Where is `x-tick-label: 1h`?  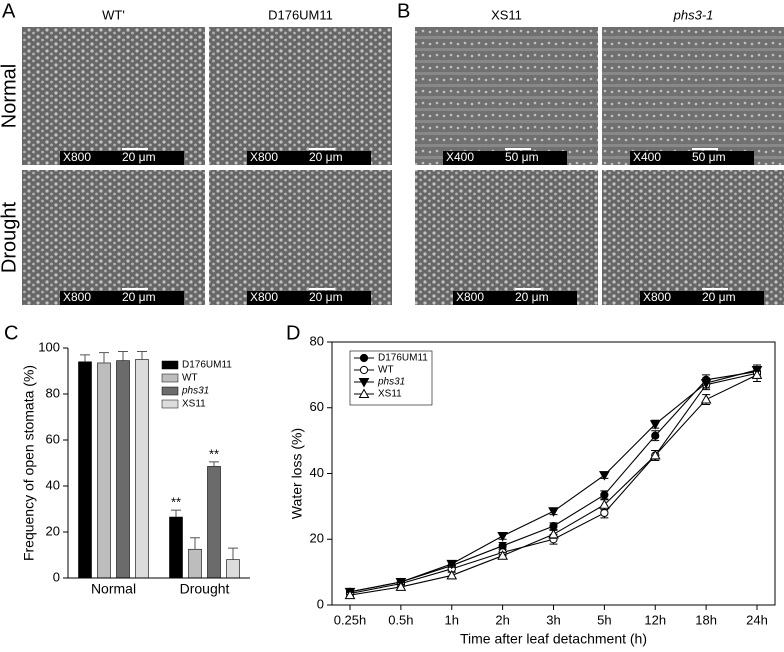 x-tick-label: 1h is located at coordinates (452, 619).